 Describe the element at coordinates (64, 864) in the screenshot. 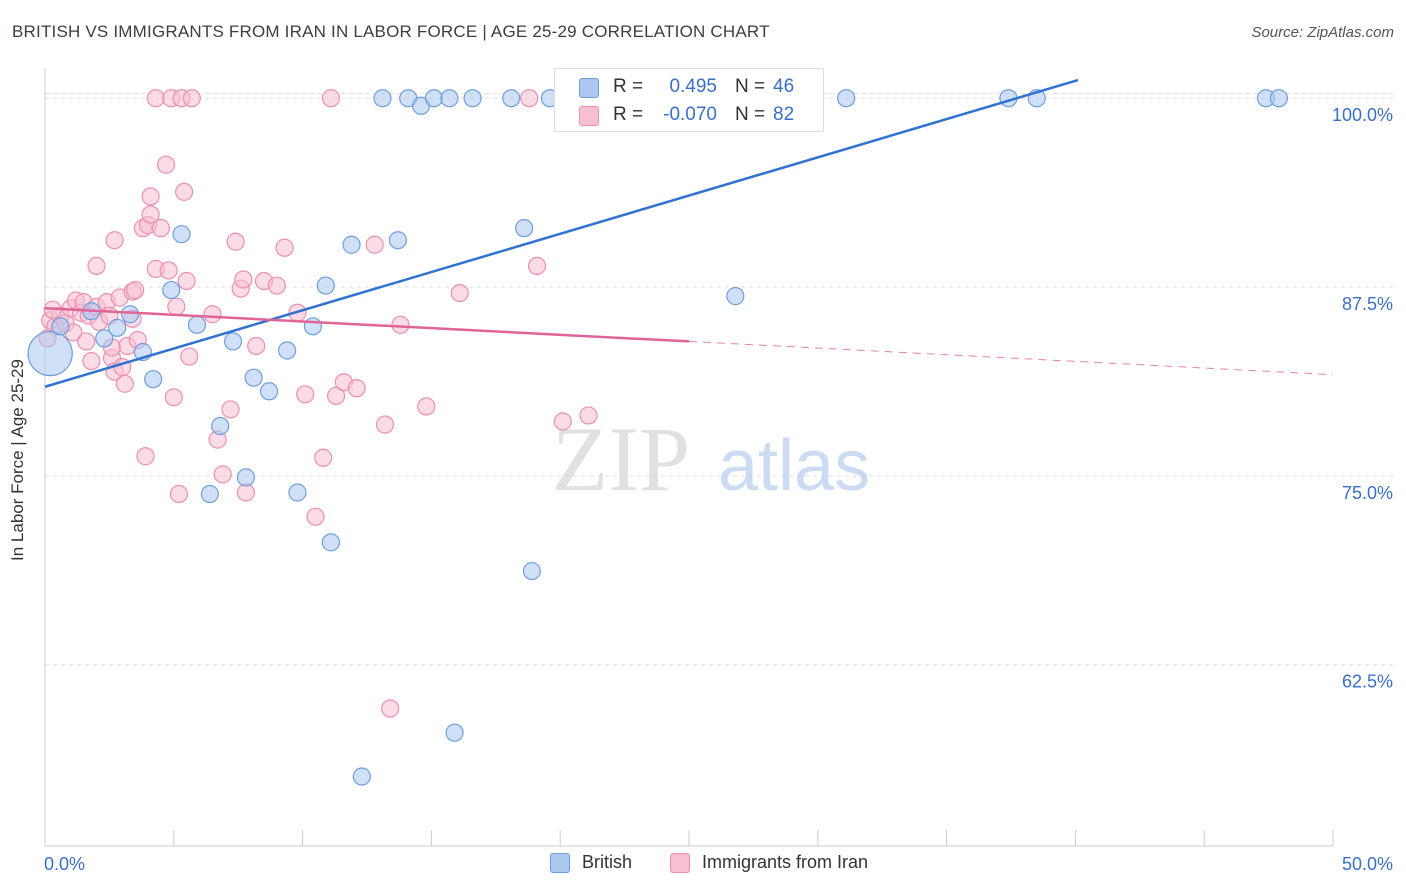

I see `x-tick-label-min: 0.0%` at that location.